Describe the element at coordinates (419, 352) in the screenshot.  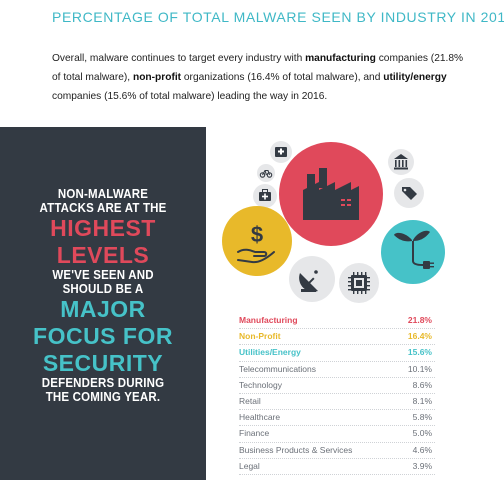
I see `industry-percentage: 15.6%` at that location.